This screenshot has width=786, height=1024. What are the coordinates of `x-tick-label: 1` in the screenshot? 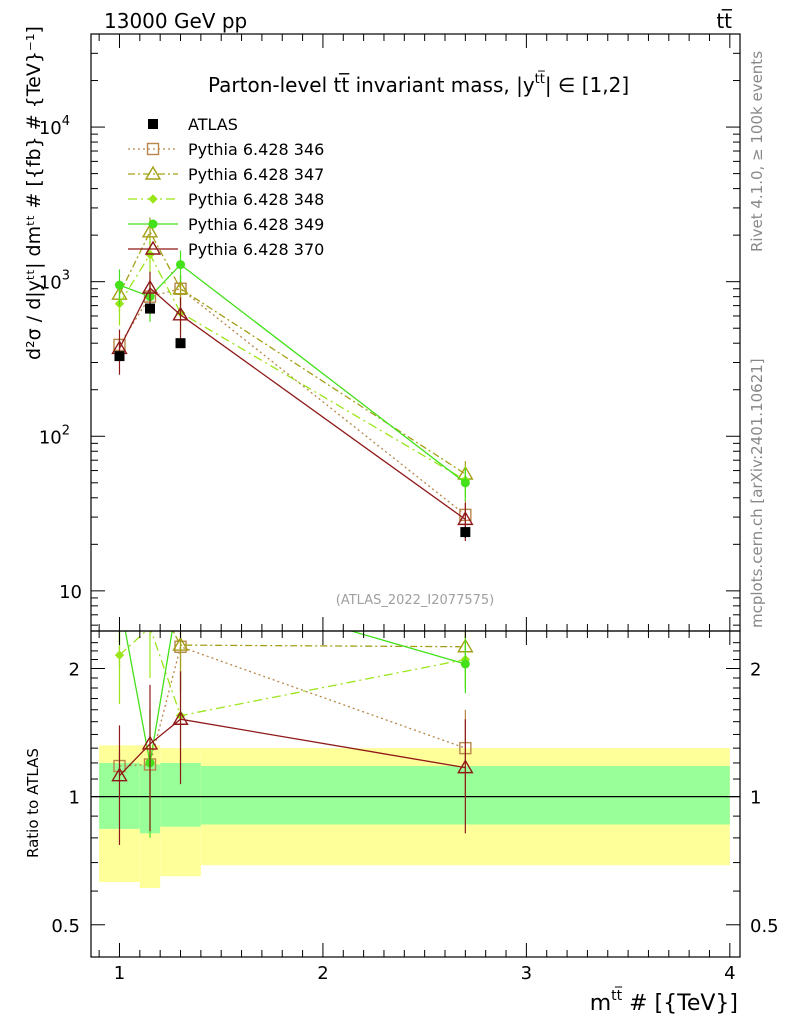 It's located at (119, 973).